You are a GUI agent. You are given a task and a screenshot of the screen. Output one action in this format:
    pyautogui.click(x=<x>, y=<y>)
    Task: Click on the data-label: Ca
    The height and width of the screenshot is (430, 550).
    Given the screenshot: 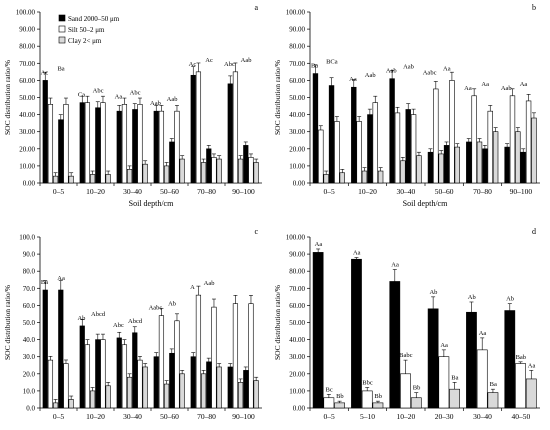 What is the action you would take?
    pyautogui.click(x=81, y=95)
    